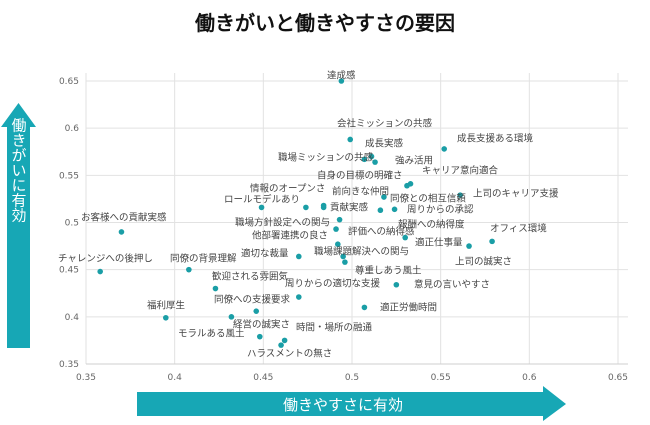 The width and height of the screenshot is (650, 425). I want to click on y-axis-arrow: 働きがいに有効, so click(18, 225).